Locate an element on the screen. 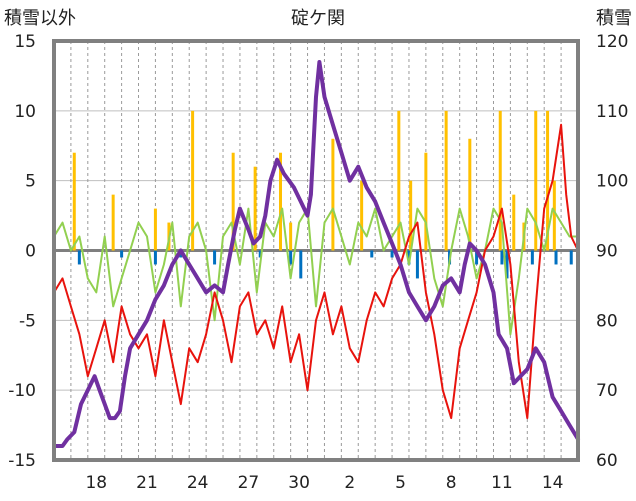 This screenshot has width=636, height=501. x-tick: 11 is located at coordinates (502, 483).